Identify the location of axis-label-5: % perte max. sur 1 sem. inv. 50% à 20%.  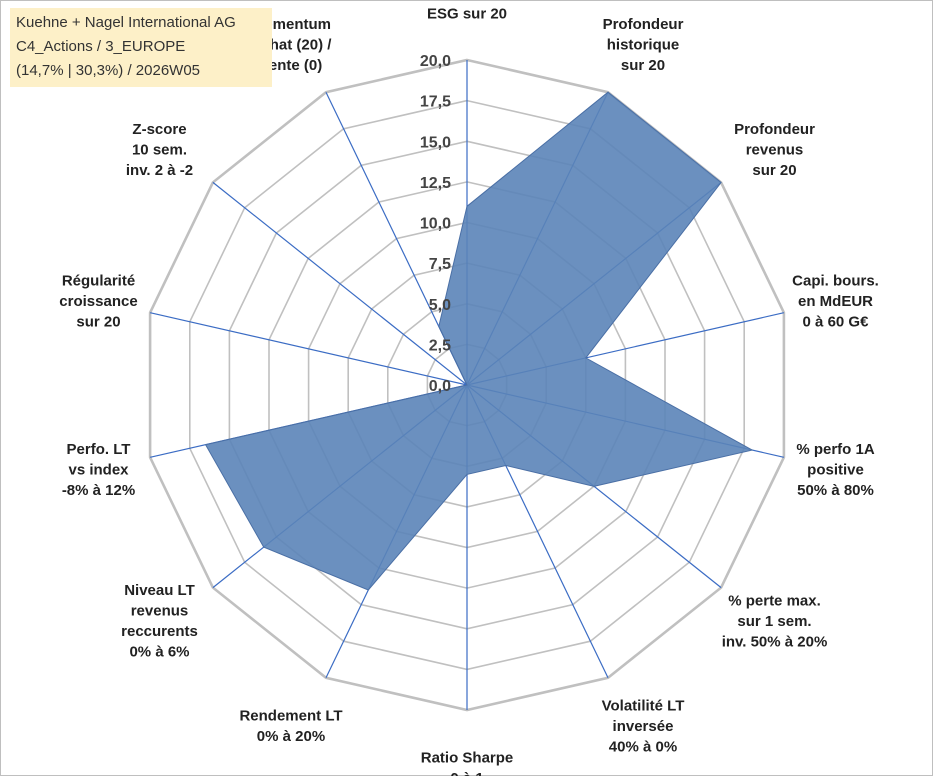
(775, 621).